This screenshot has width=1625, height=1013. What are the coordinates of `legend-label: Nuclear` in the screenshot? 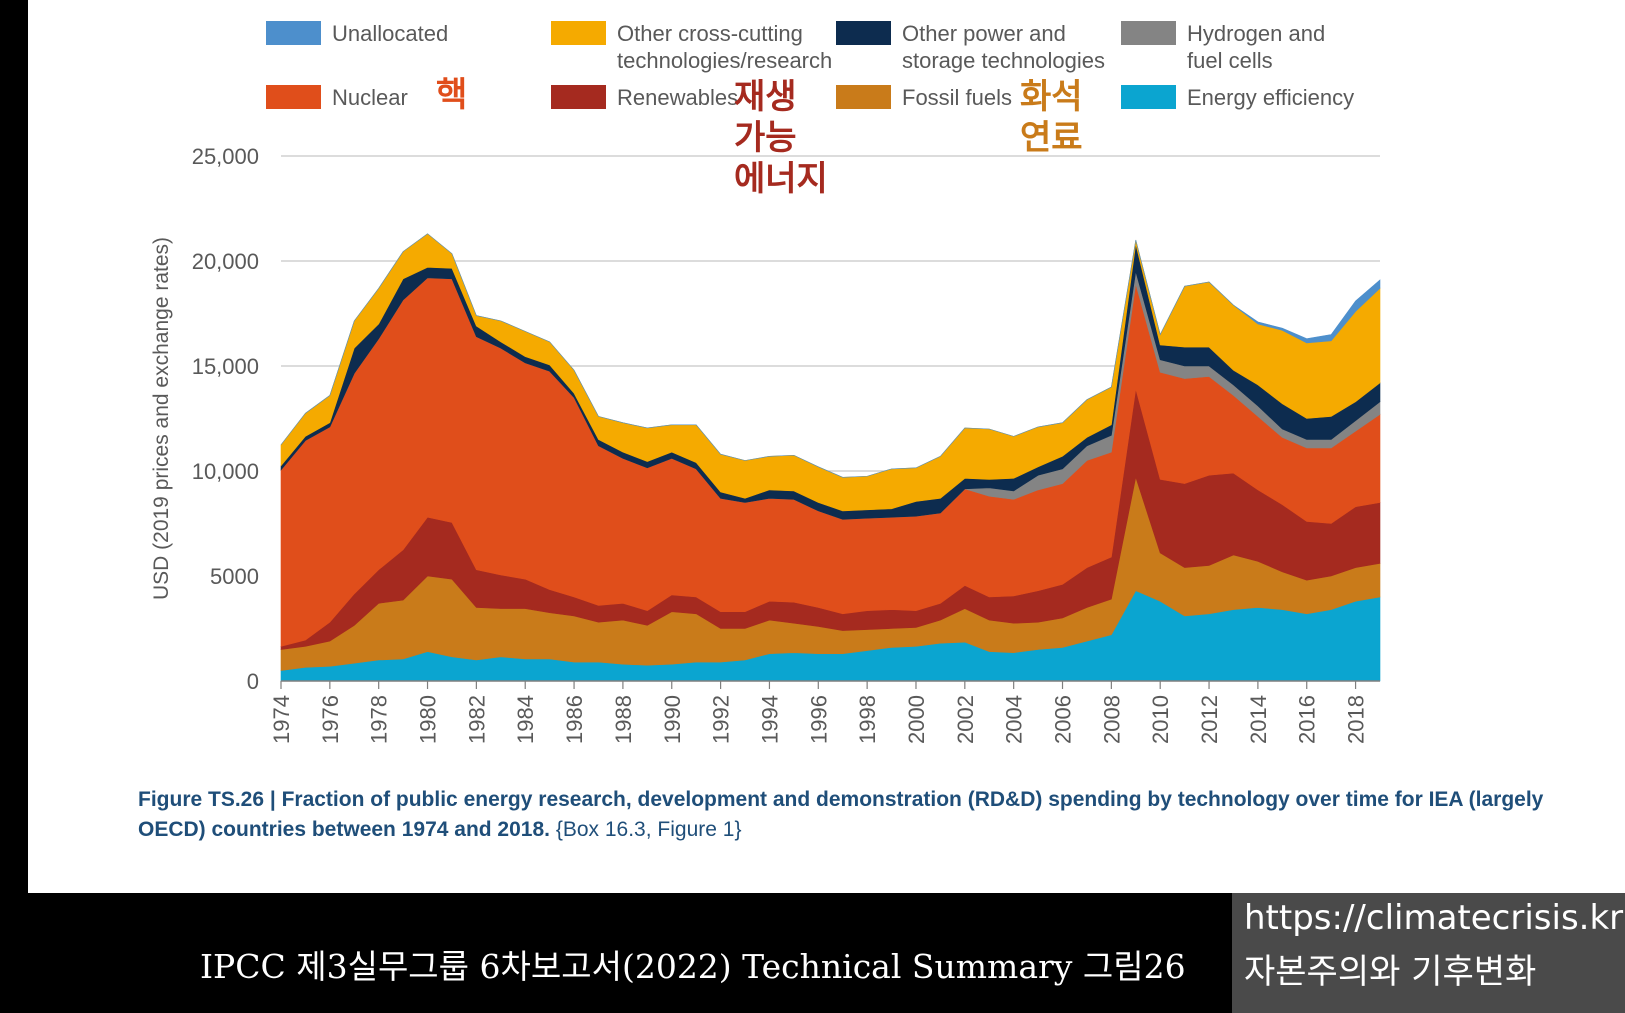 It's located at (370, 97).